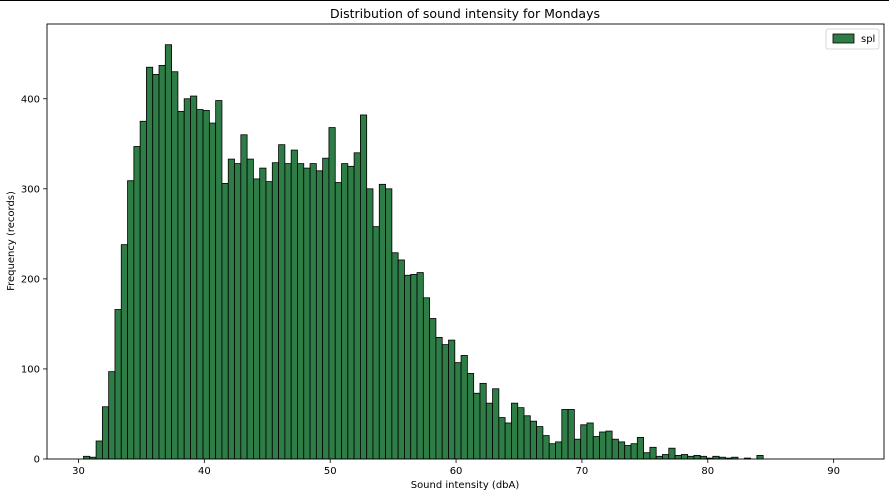  I want to click on y-tick-label: 100, so click(30, 369).